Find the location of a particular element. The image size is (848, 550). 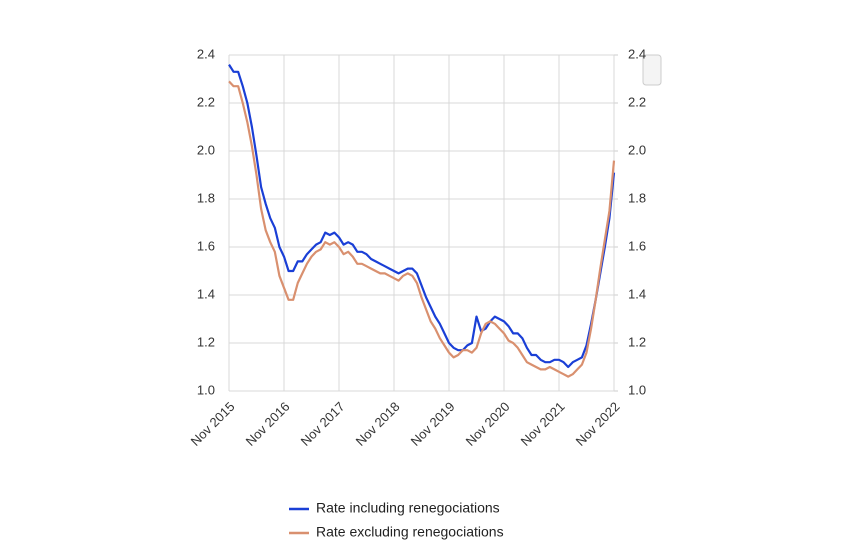

y-tick-label: 1.8 is located at coordinates (206, 197).